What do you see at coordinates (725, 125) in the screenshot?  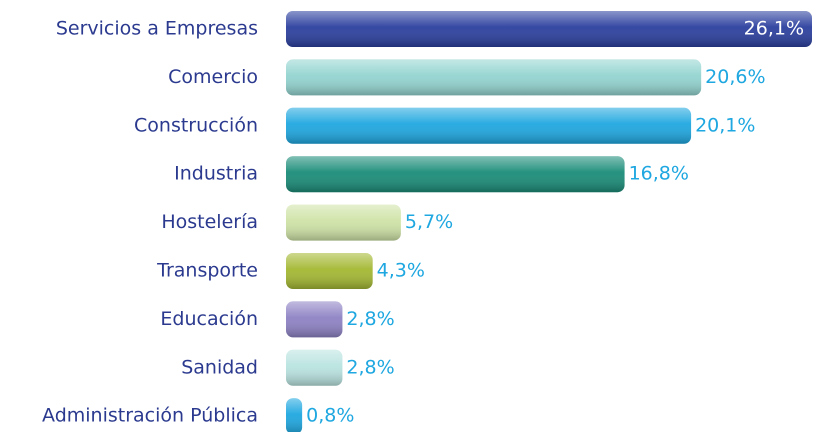 I see `value-label: 20,1%` at bounding box center [725, 125].